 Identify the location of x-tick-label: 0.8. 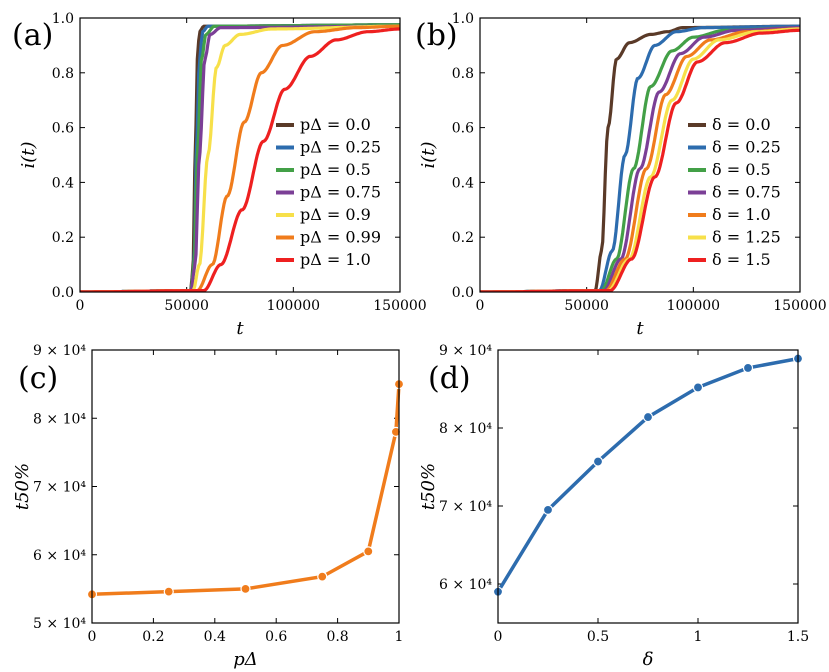
(337, 637).